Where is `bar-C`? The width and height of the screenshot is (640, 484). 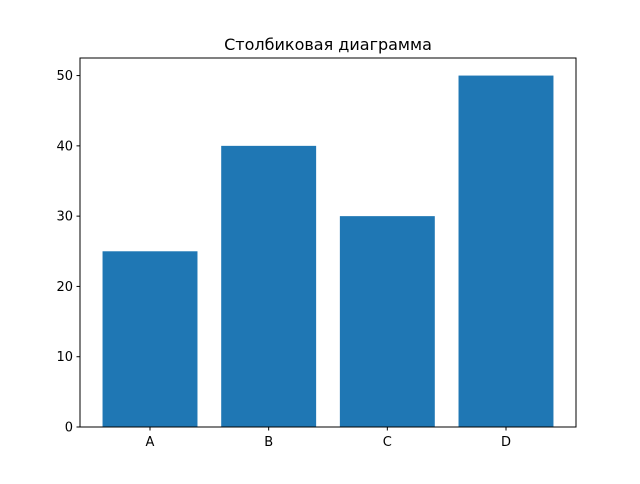 bar-C is located at coordinates (387, 321).